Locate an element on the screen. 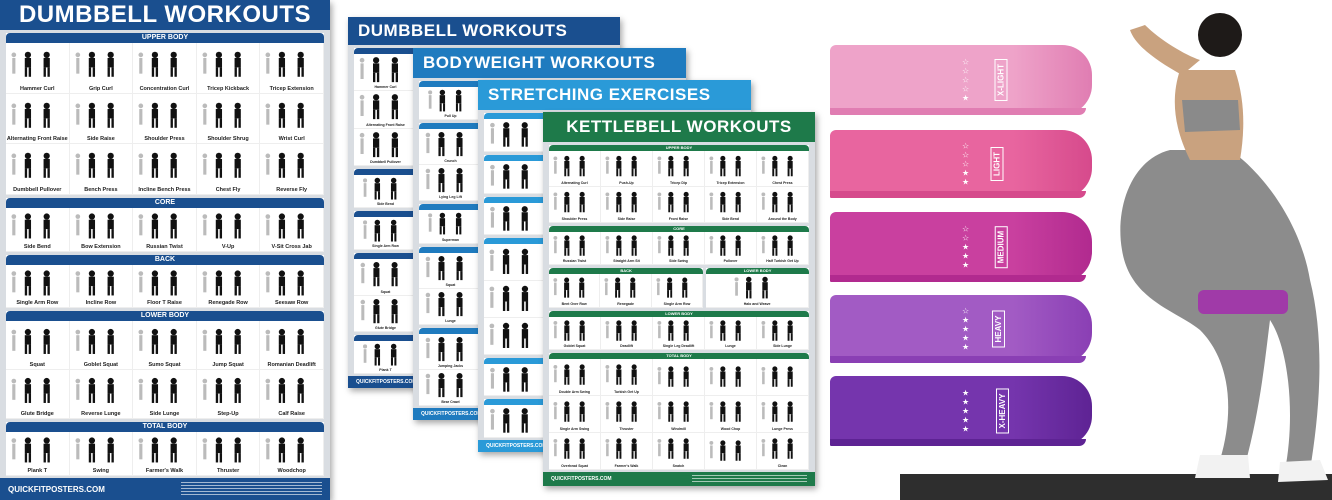 This screenshot has height=500, width=1332. exercise-grid: Single Arm Row is located at coordinates (386, 234).